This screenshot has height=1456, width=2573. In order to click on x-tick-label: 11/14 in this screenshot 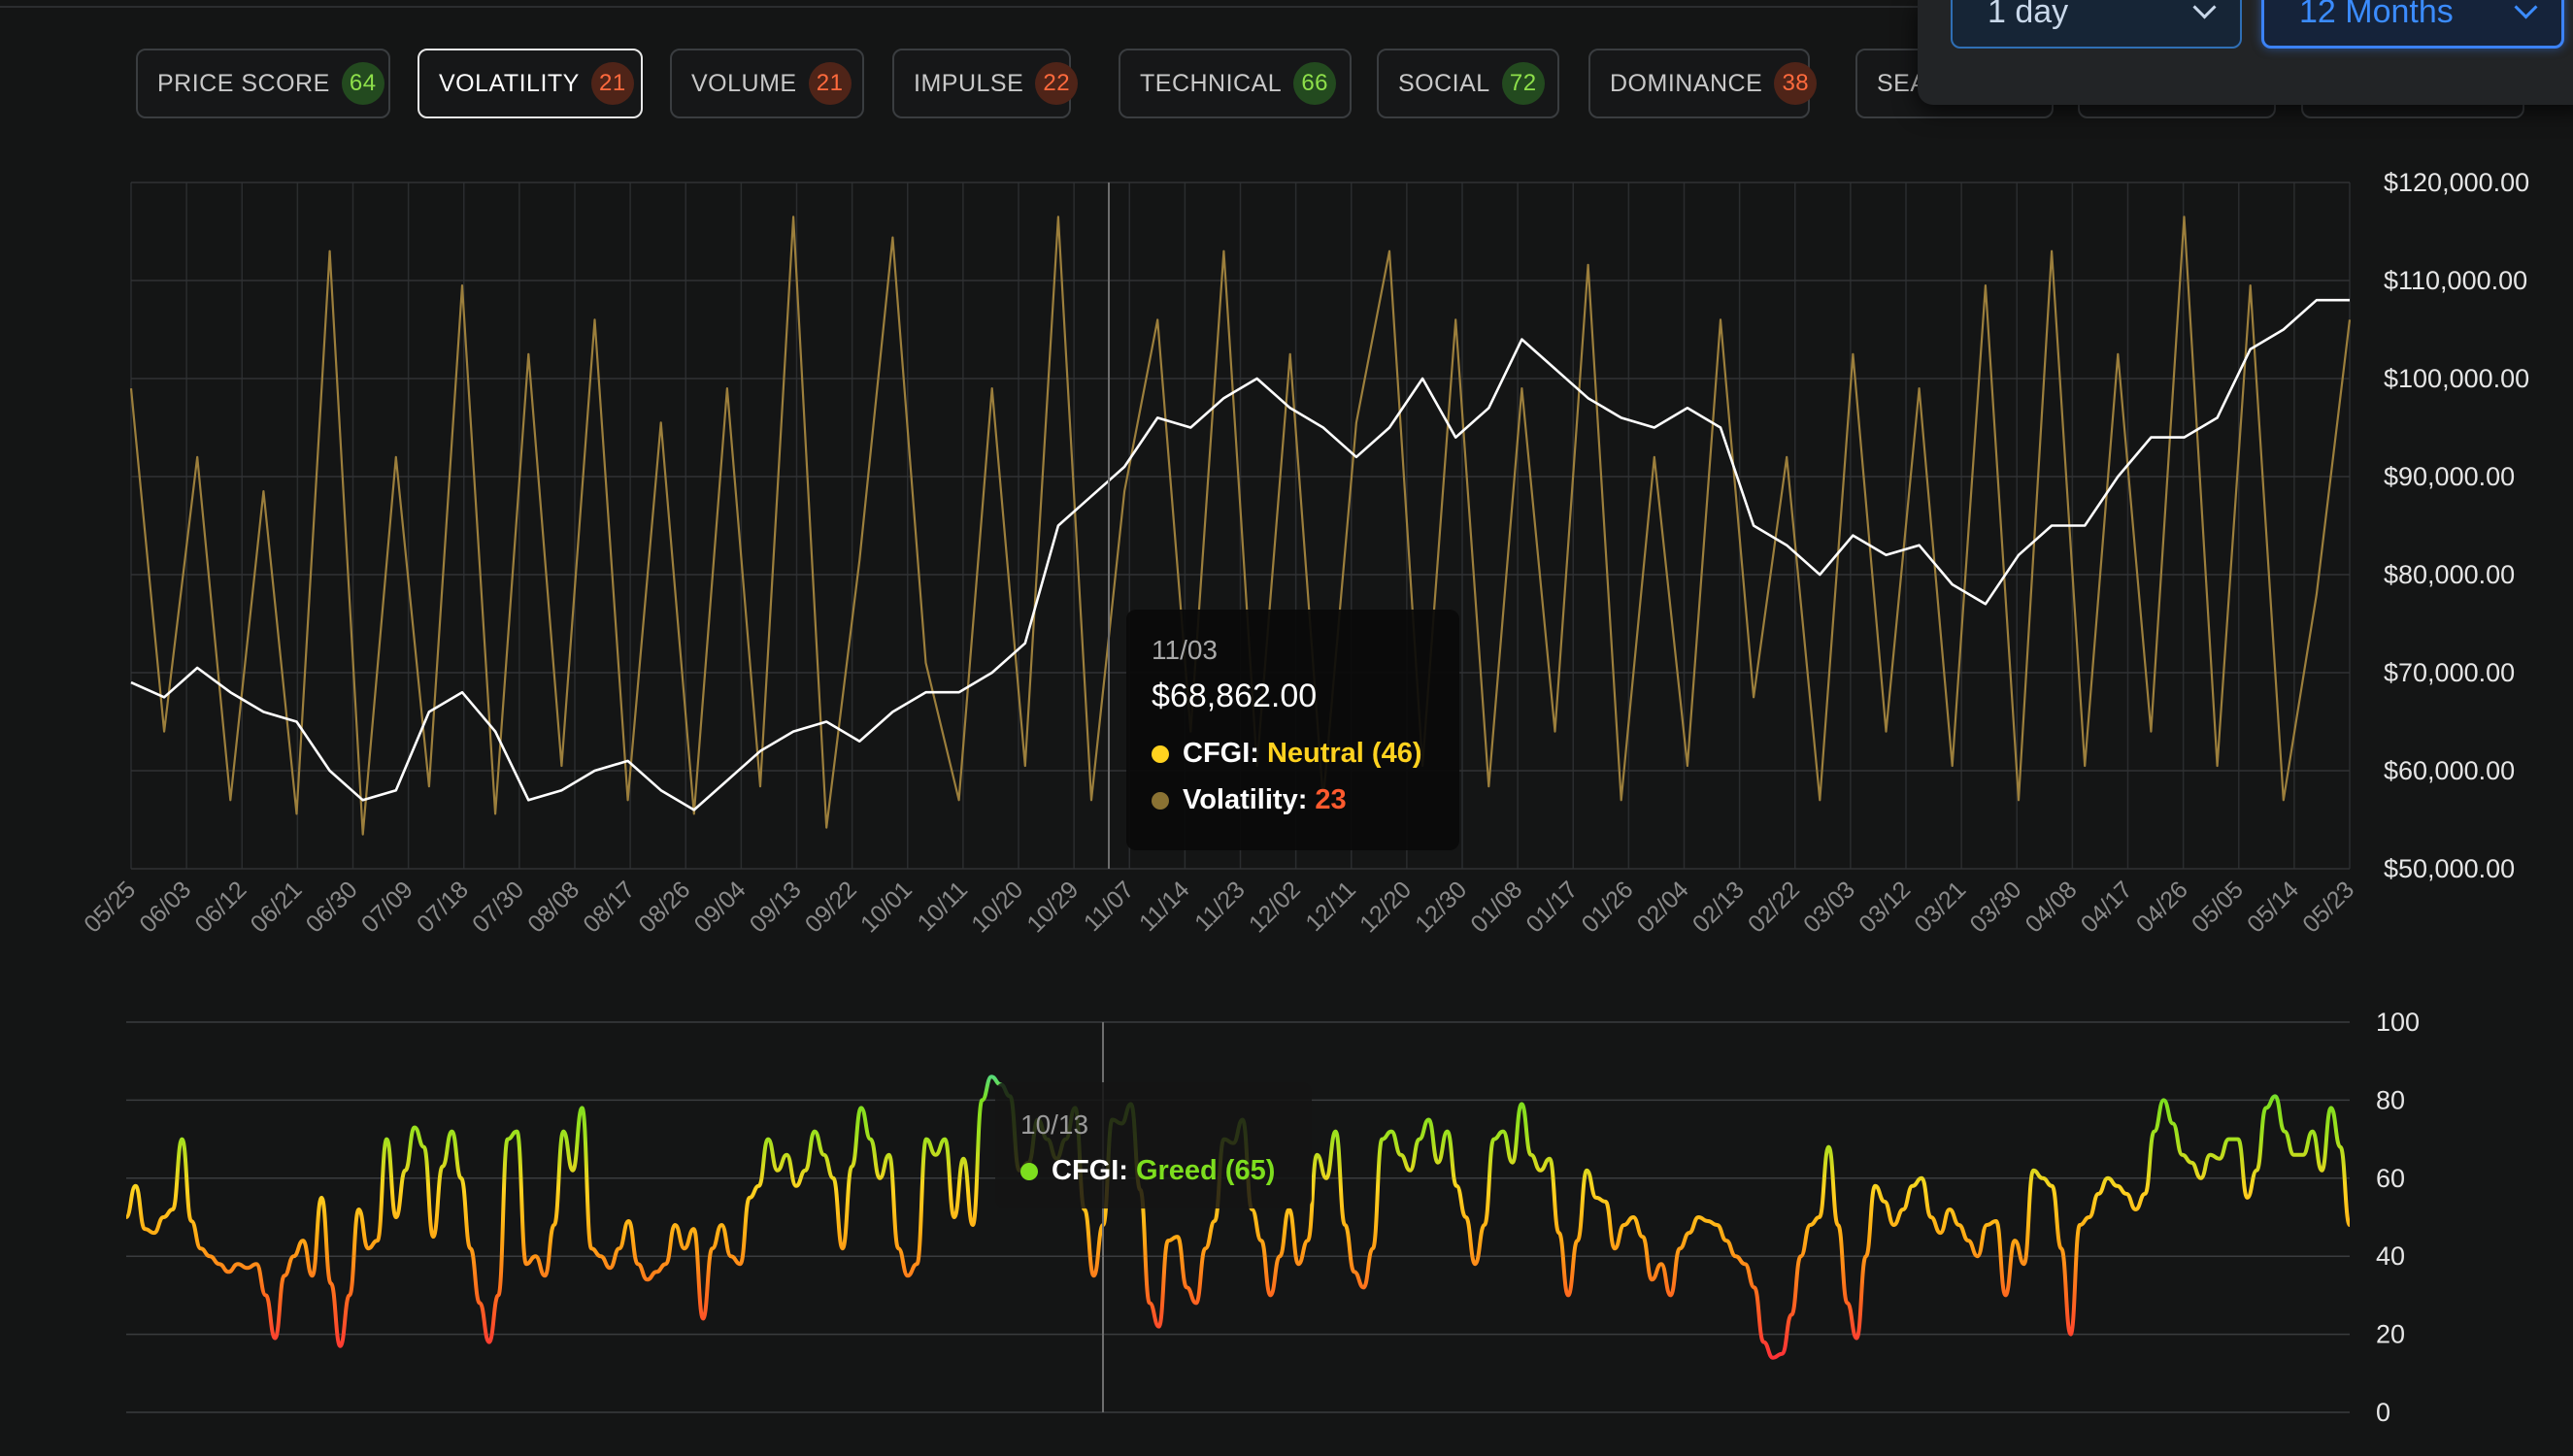, I will do `click(1164, 906)`.